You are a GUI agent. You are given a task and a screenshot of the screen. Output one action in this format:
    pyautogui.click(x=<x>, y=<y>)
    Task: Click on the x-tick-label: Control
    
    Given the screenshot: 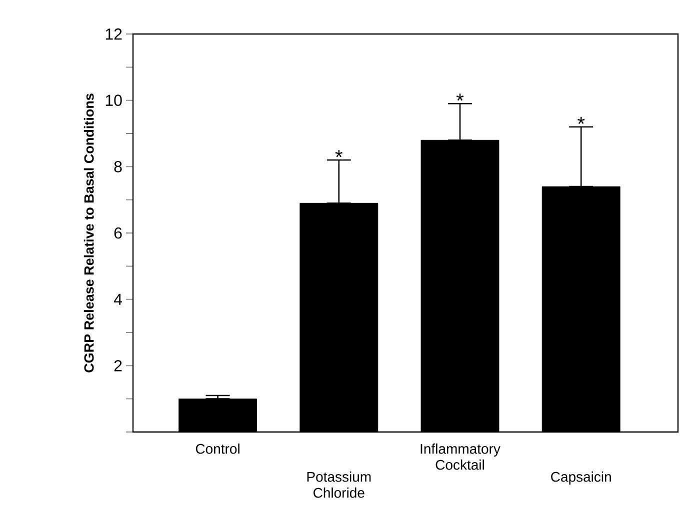 What is the action you would take?
    pyautogui.click(x=218, y=449)
    